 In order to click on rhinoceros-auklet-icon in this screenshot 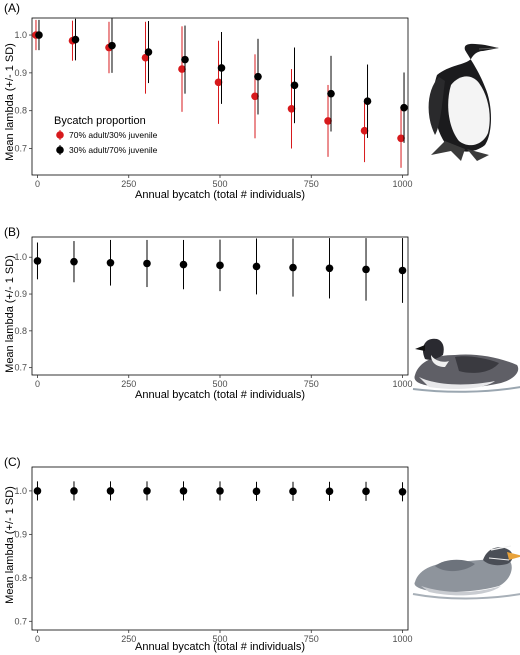, I will do `click(466, 572)`.